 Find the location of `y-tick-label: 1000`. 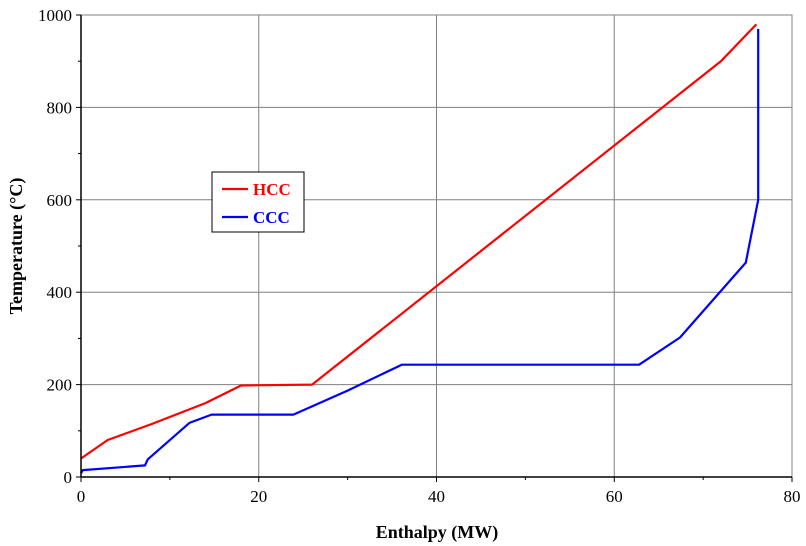

y-tick-label: 1000 is located at coordinates (55, 15).